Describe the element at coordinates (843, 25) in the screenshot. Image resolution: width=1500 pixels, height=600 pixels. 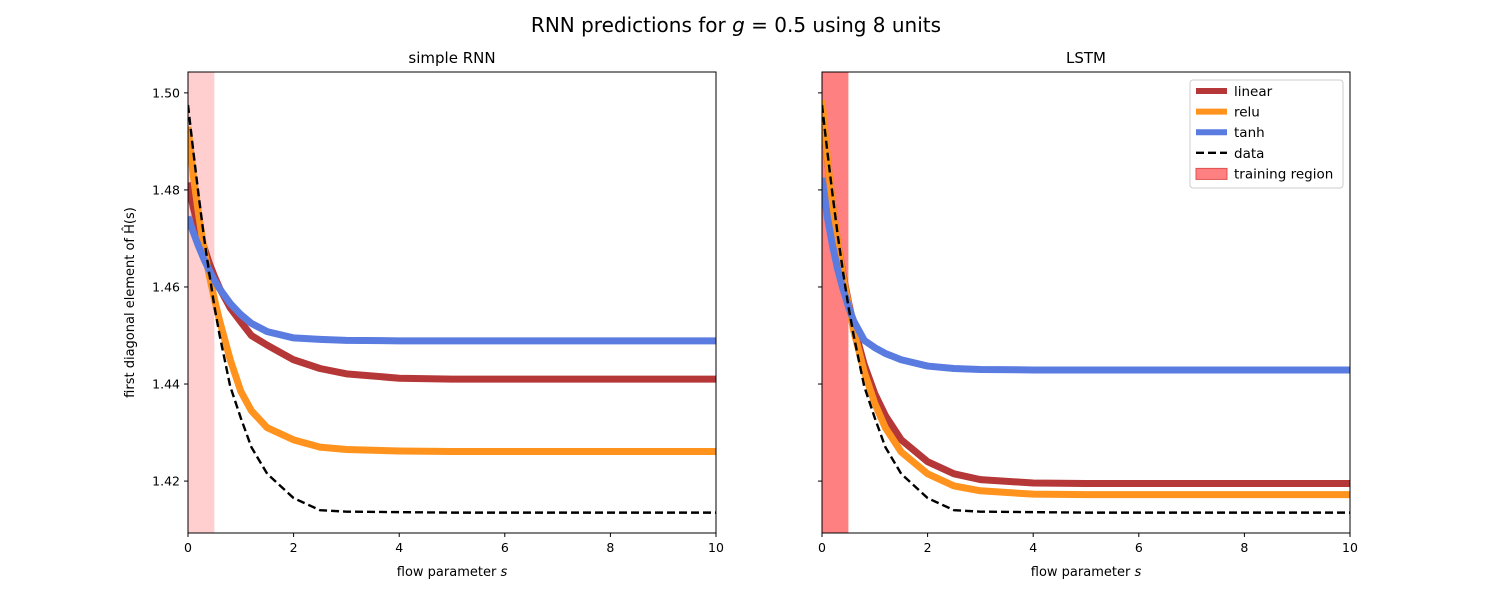
I see `figure-title-eq: = 0.5 using 8 units` at that location.